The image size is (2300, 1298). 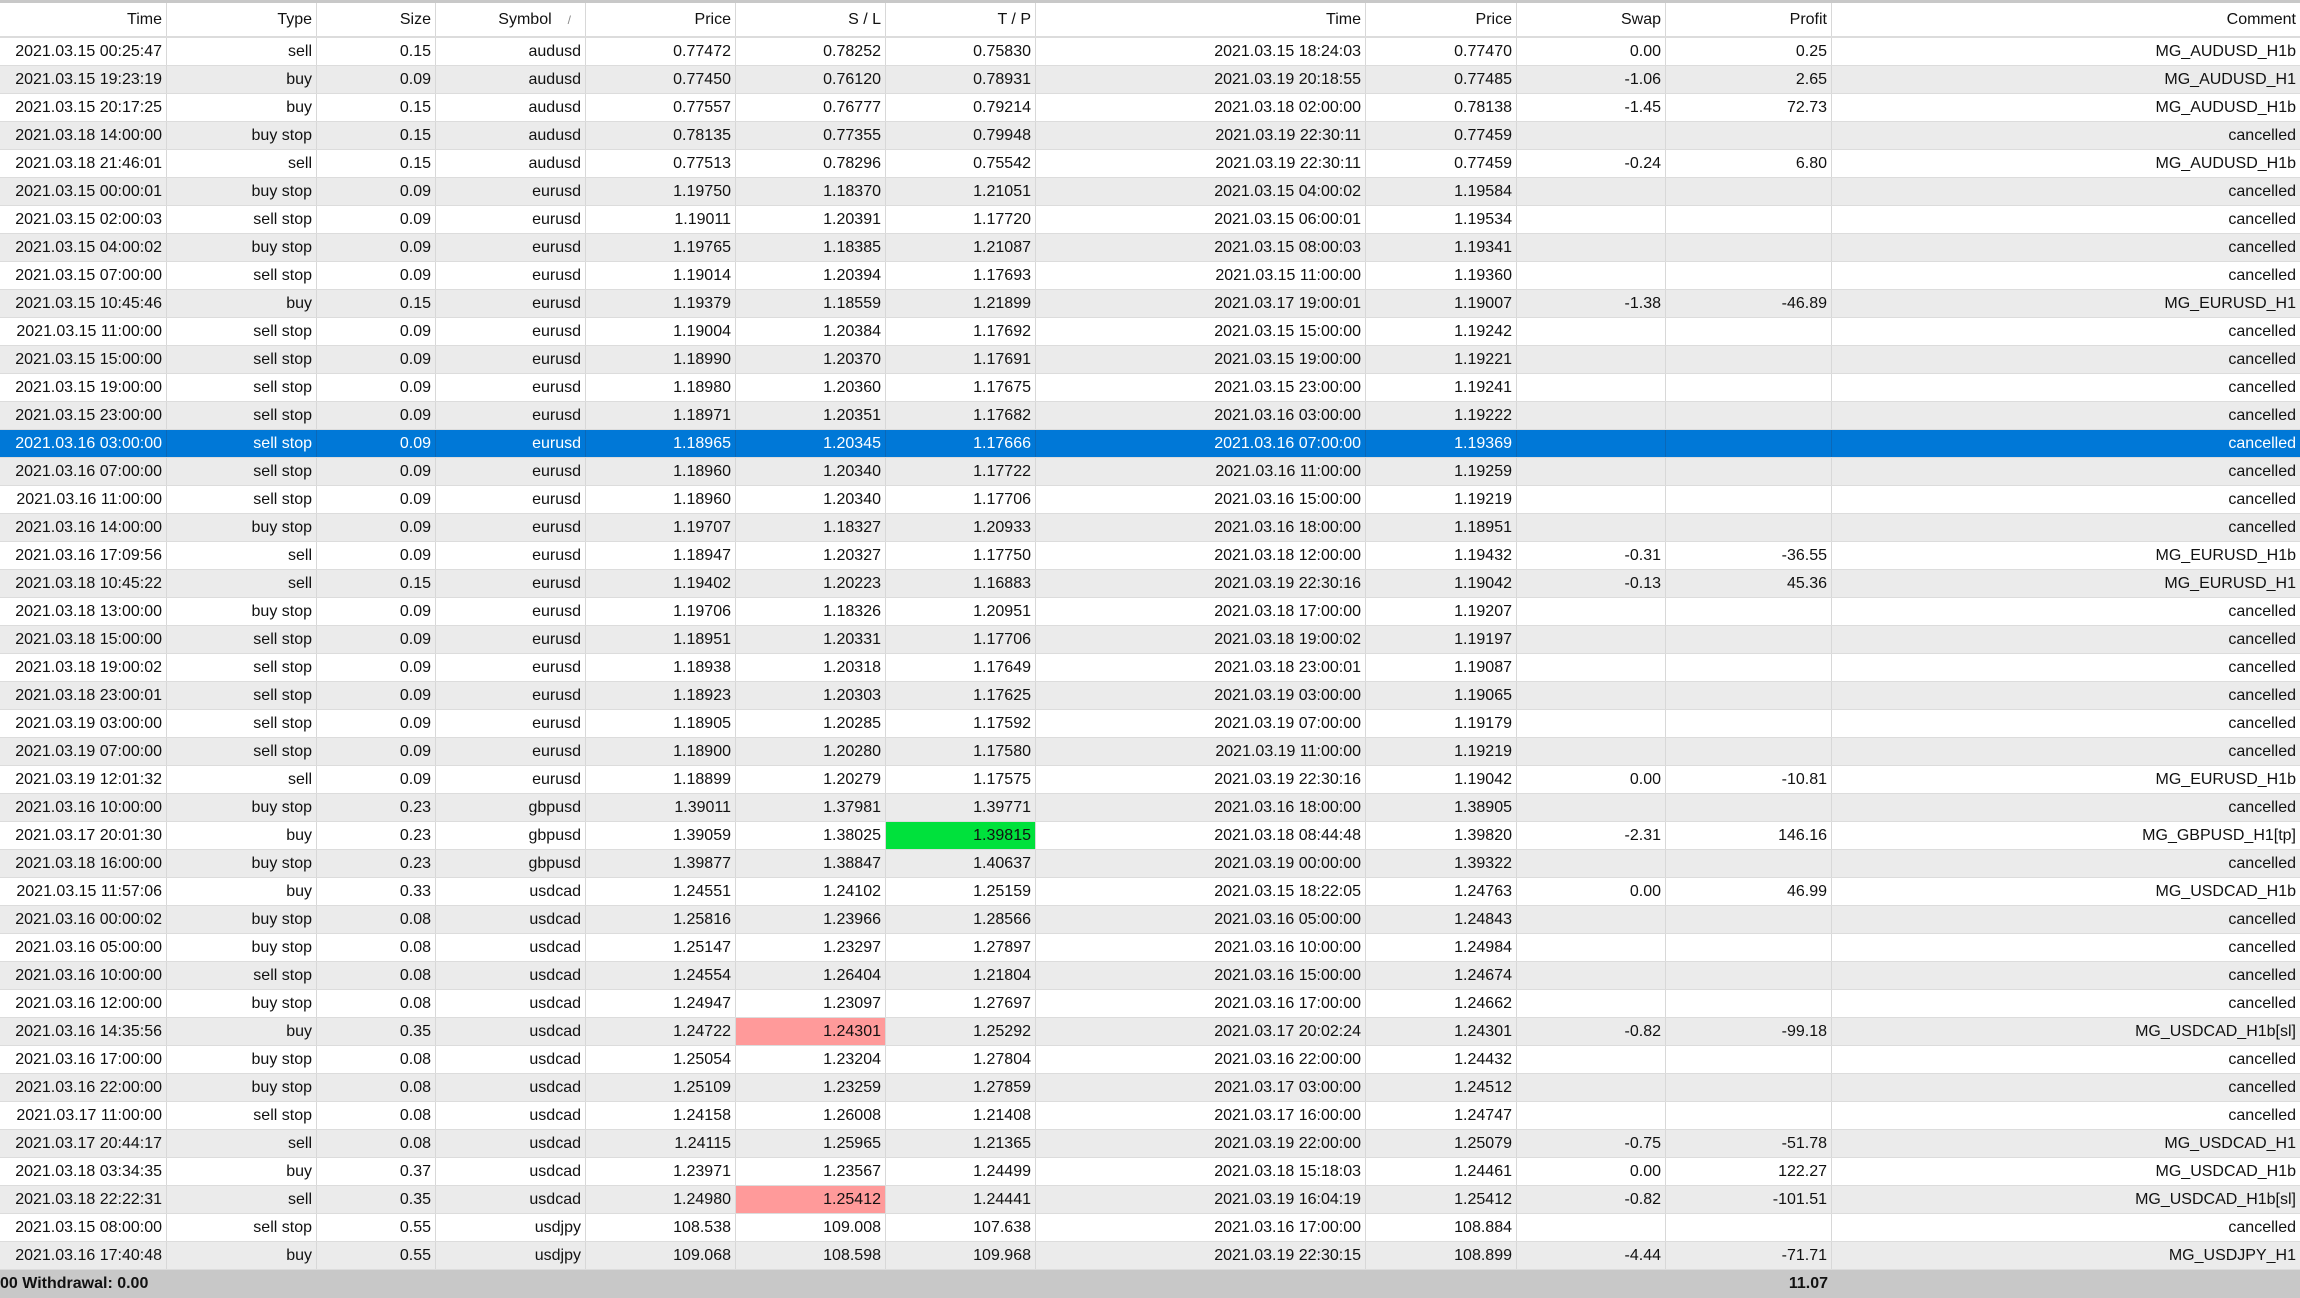 What do you see at coordinates (83, 947) in the screenshot?
I see `cell-open-time: 2021.03.16 05:00:00` at bounding box center [83, 947].